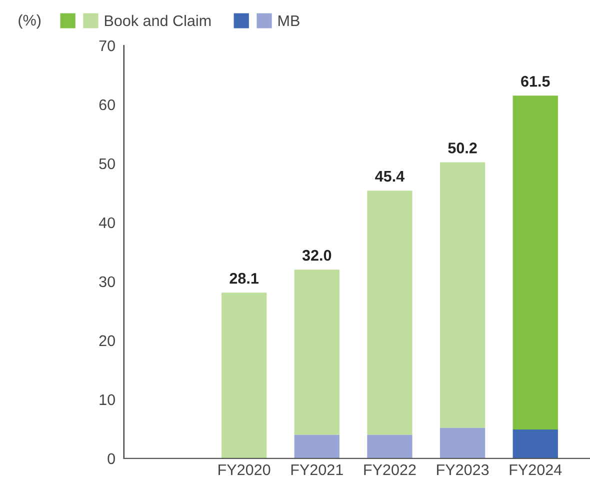 This screenshot has width=590, height=479. Describe the element at coordinates (29, 21) in the screenshot. I see `y-axis-title: (%)` at that location.